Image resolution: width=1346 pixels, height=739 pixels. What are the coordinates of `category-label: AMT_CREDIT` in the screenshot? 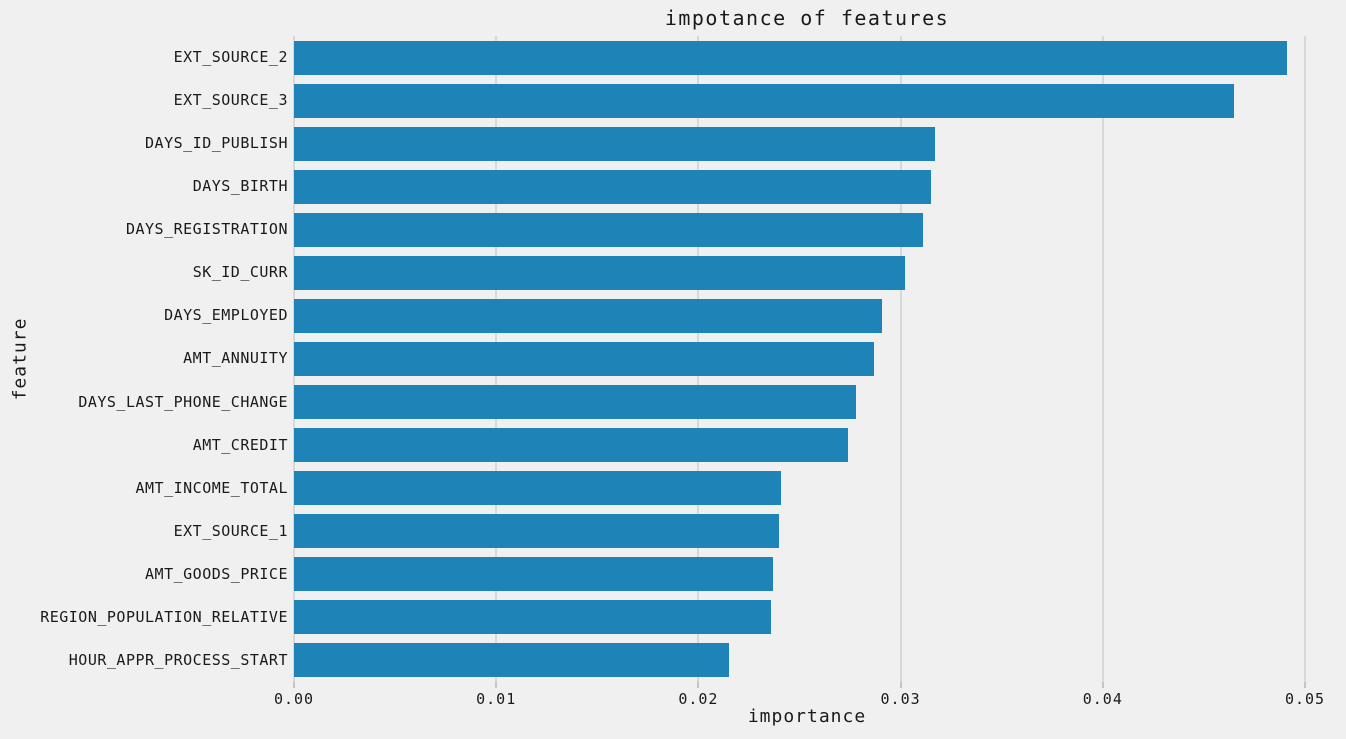 It's located at (240, 444).